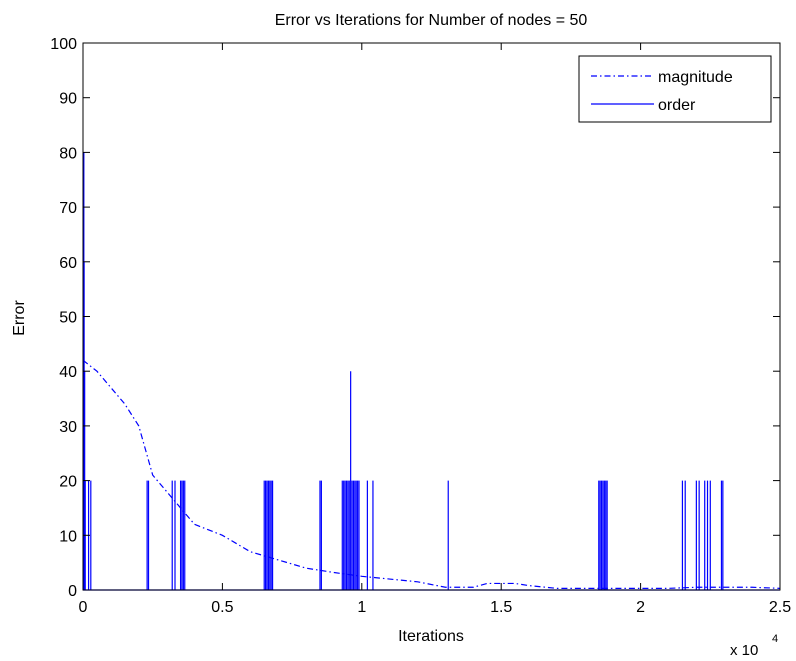 The height and width of the screenshot is (661, 796). What do you see at coordinates (68, 536) in the screenshot?
I see `y-tick-label: 10` at bounding box center [68, 536].